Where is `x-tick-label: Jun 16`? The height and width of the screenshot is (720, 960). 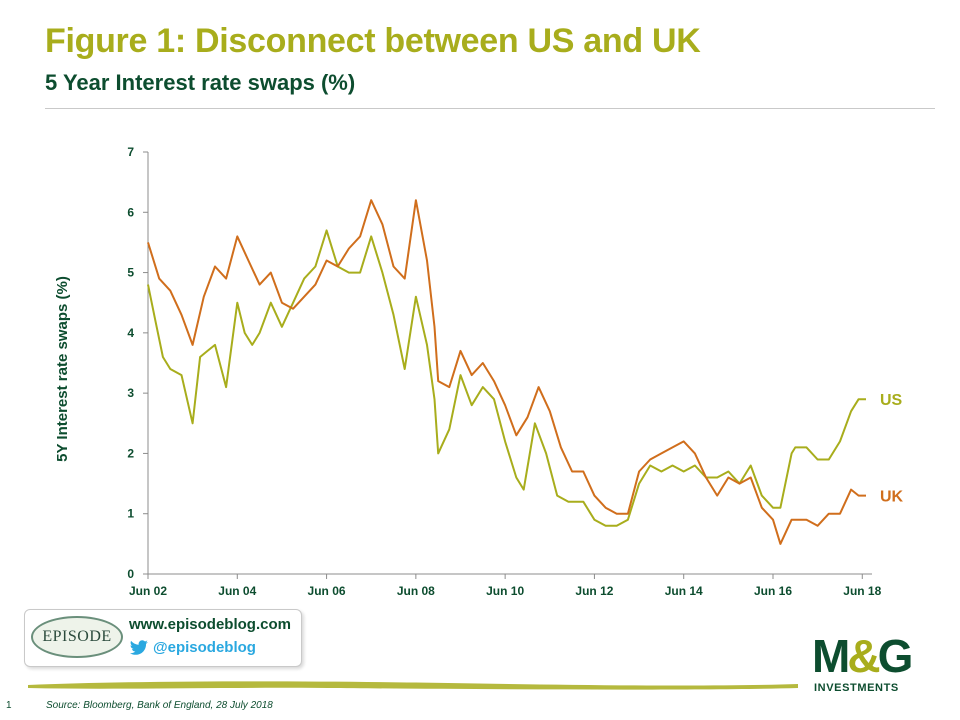
x-tick-label: Jun 16 is located at coordinates (773, 591).